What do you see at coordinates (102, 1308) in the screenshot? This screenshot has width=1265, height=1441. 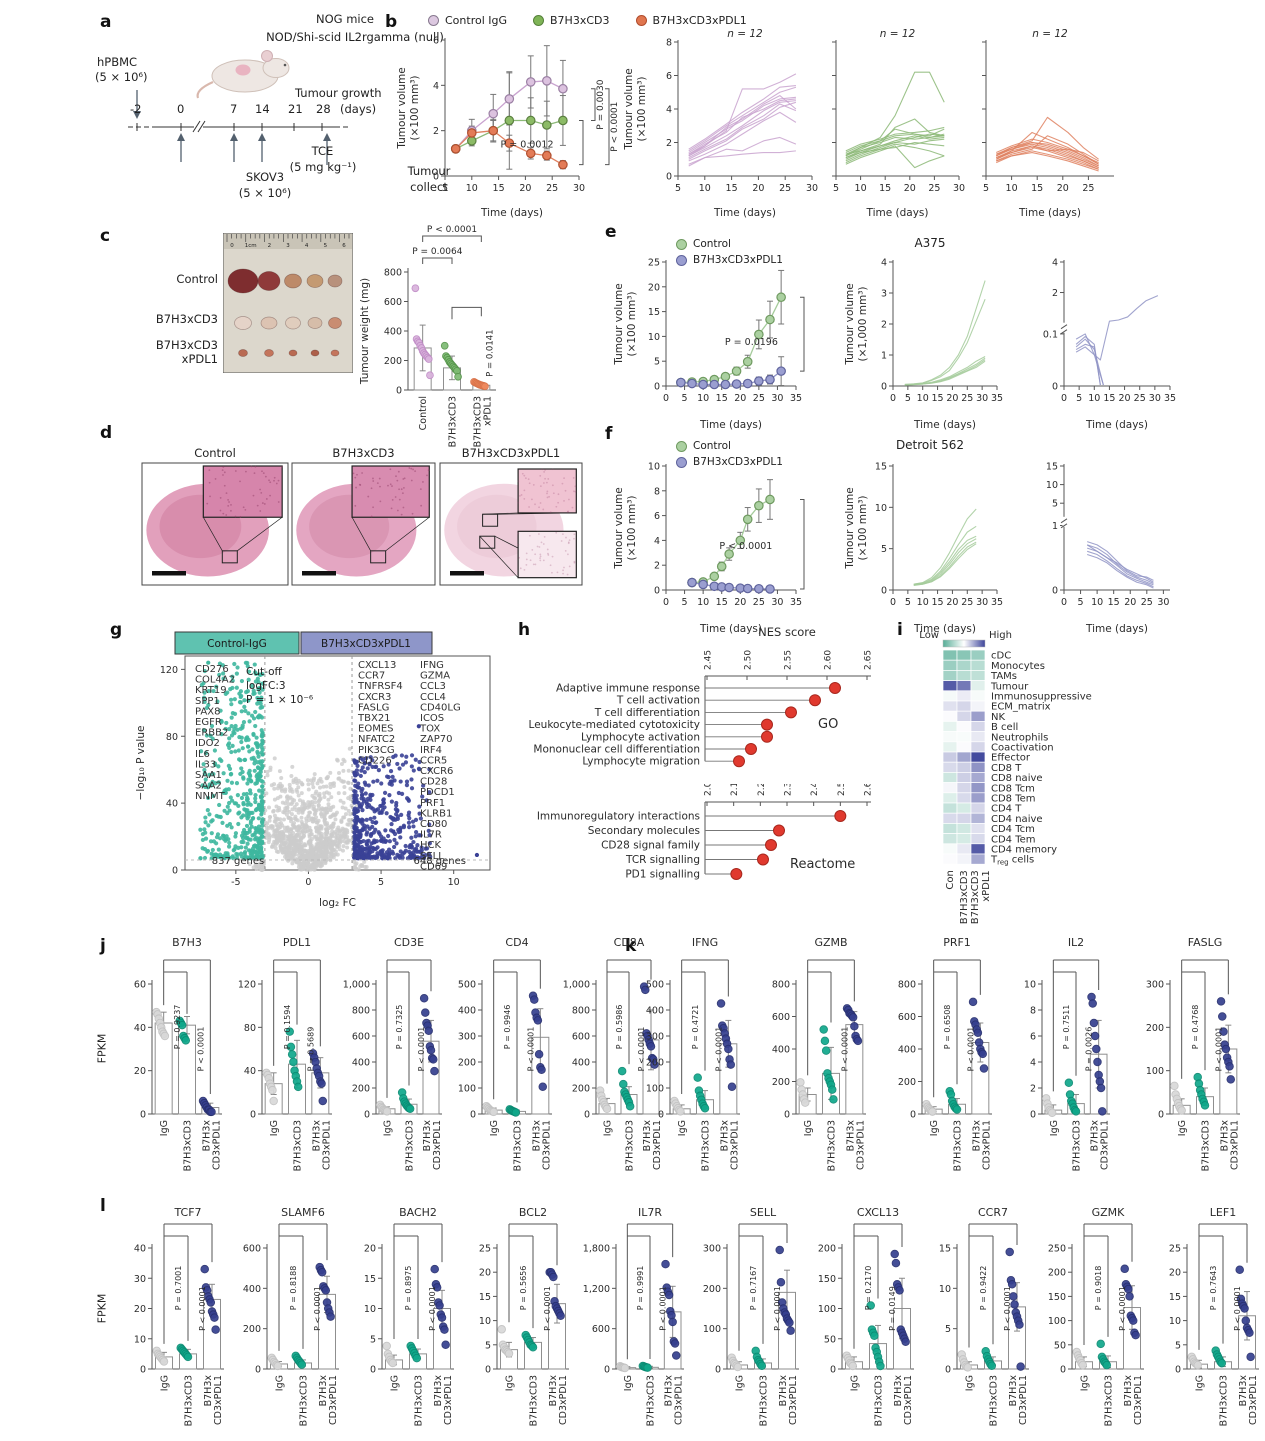 I see `fpkm-axis-label-l: FPKM` at bounding box center [102, 1308].